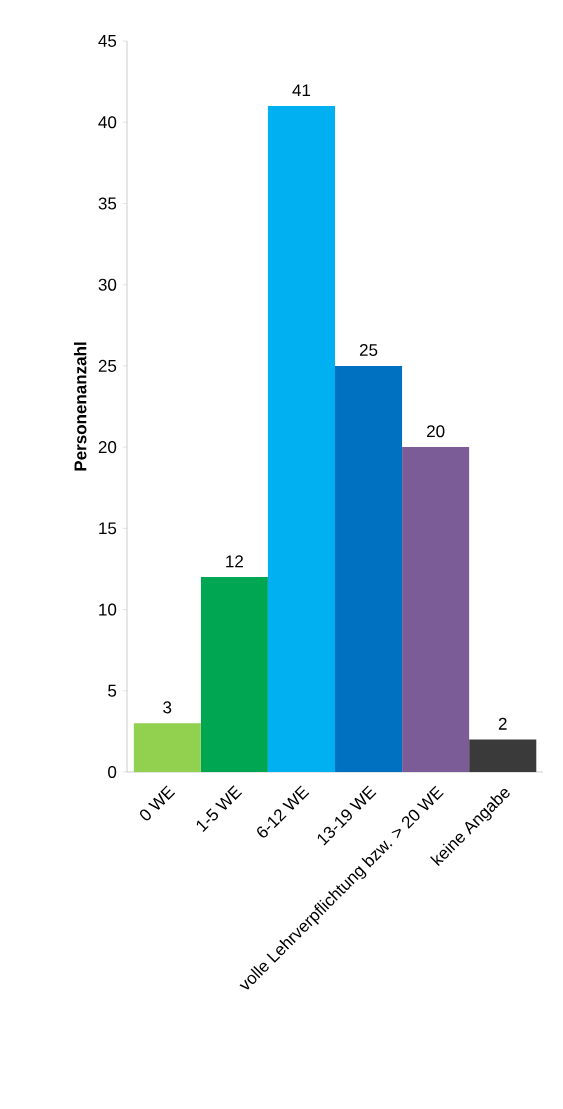  What do you see at coordinates (107, 447) in the screenshot?
I see `y-tick-label: 20` at bounding box center [107, 447].